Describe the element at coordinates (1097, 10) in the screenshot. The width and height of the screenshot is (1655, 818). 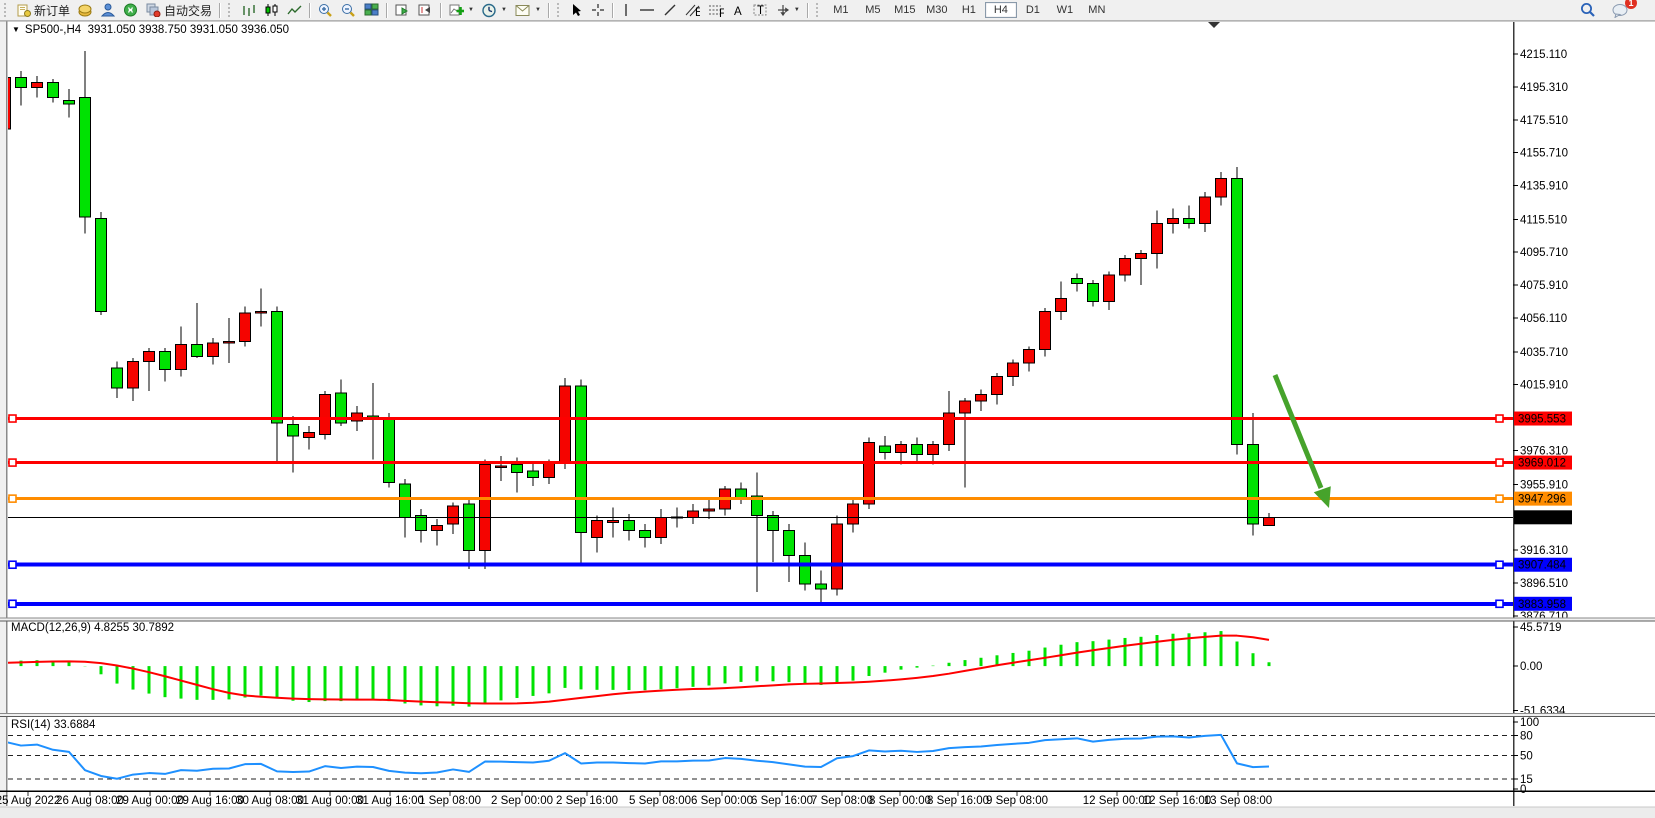
I see `timeframe-button-MN: MN` at that location.